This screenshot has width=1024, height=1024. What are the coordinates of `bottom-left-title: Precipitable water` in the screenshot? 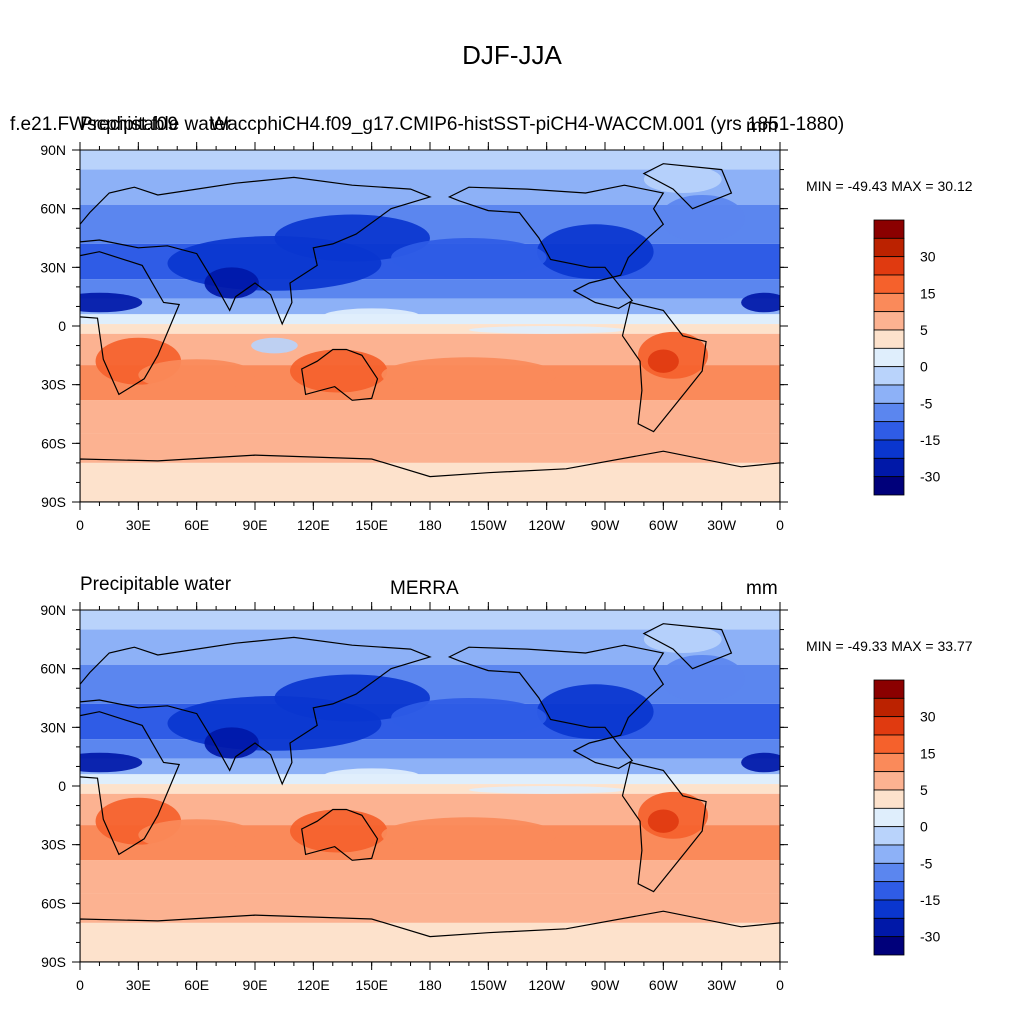 It's located at (156, 584).